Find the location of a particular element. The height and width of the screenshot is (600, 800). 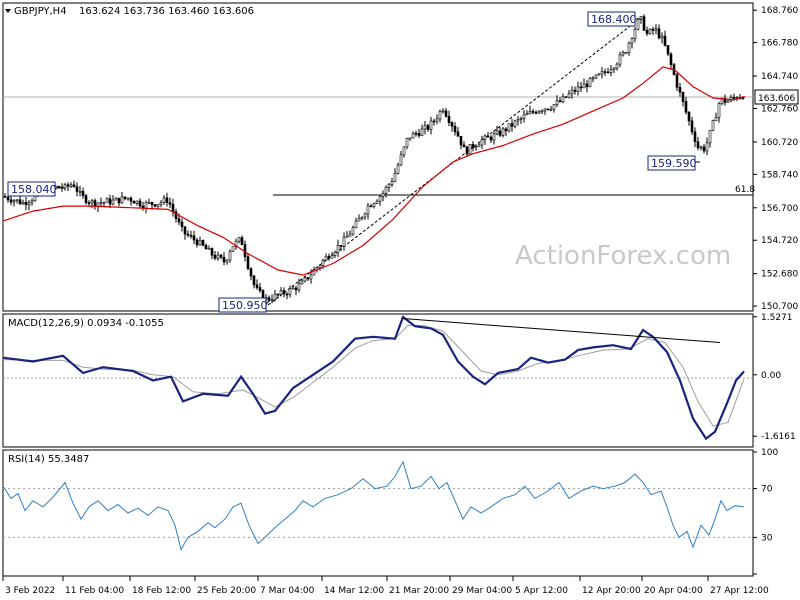

time-tick-label: 11 Feb 04:00 is located at coordinates (94, 591).